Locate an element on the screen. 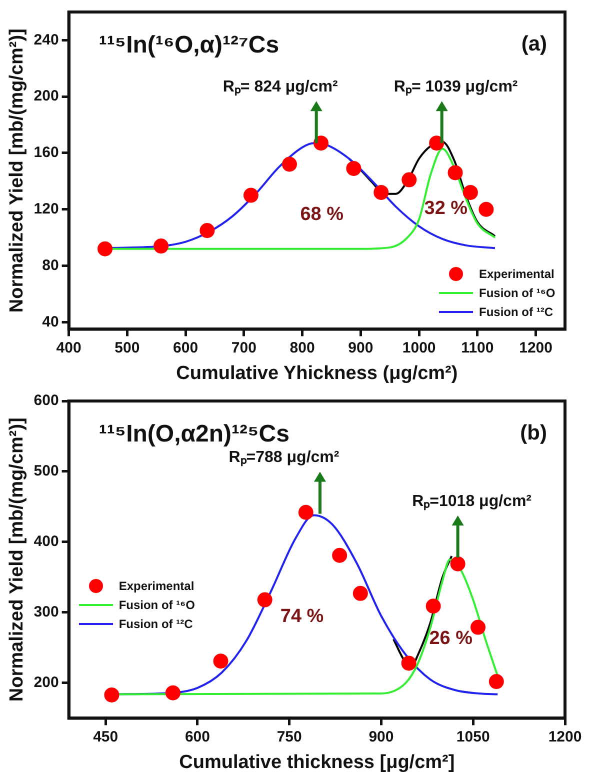  x-tick-label: 400 is located at coordinates (69, 347).